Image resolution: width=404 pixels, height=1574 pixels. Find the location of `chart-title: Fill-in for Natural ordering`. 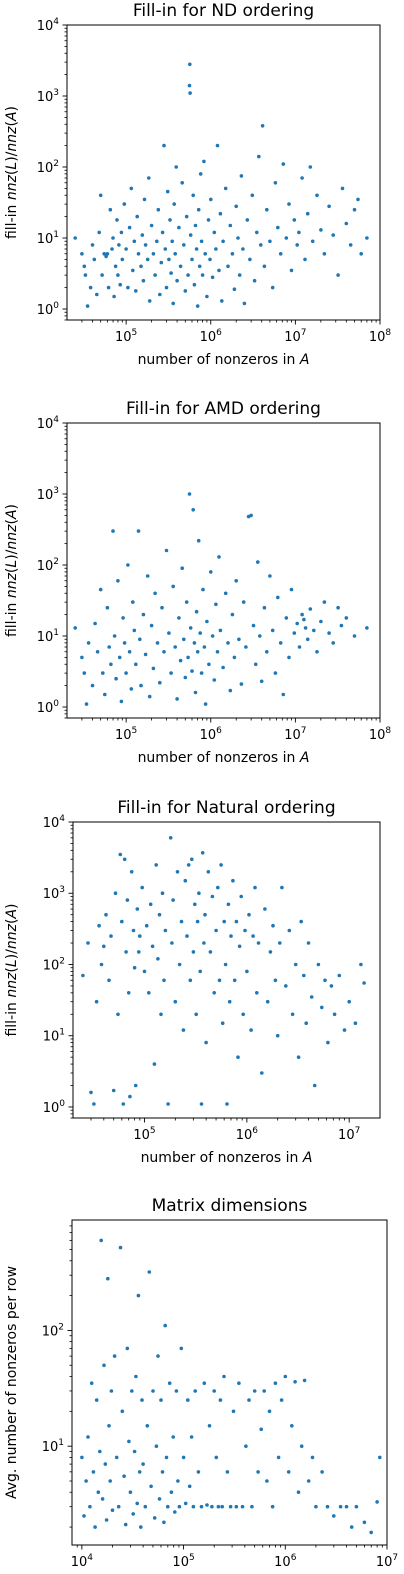

chart-title: Fill-in for Natural ordering is located at coordinates (226, 808).